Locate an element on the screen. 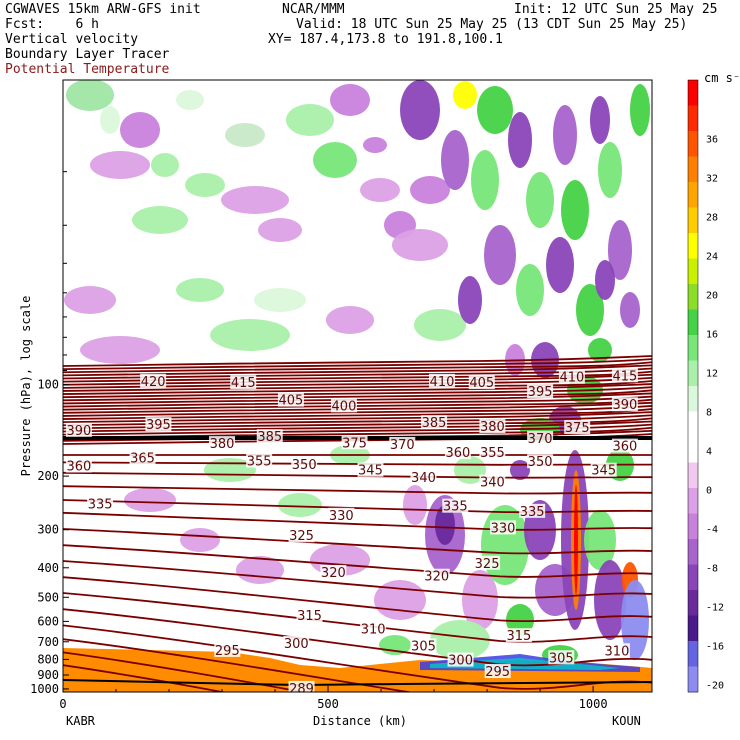 The width and height of the screenshot is (740, 740). colorbar-tick-label: 12 is located at coordinates (712, 374).